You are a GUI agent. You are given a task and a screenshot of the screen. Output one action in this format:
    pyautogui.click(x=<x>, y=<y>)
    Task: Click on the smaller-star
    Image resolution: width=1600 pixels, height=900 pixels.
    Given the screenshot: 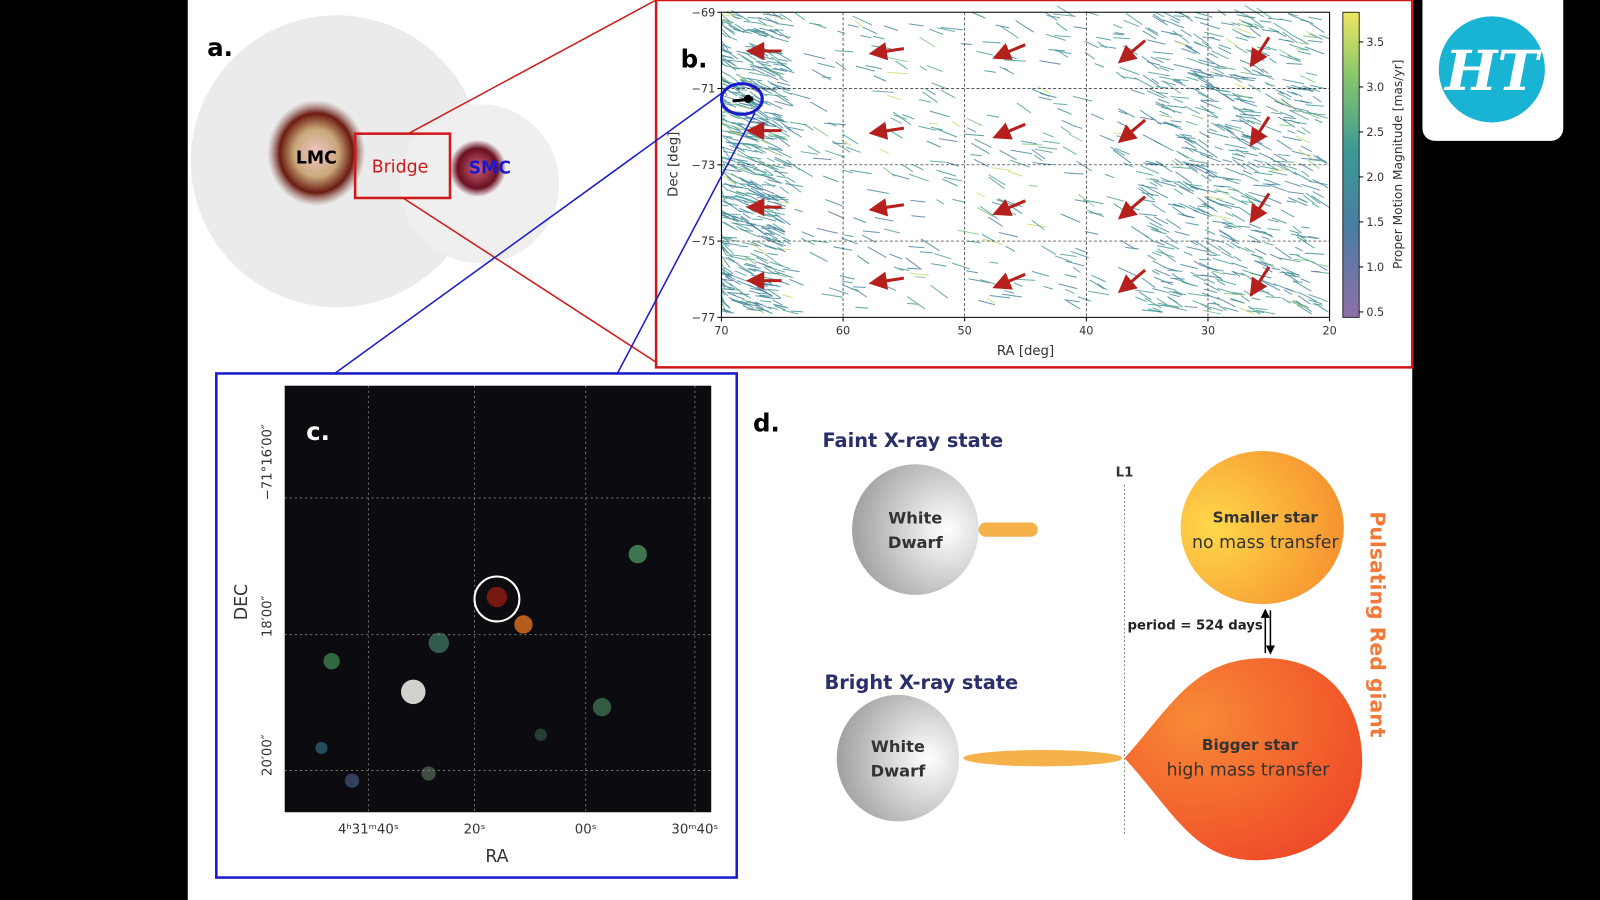 What is the action you would take?
    pyautogui.click(x=1262, y=528)
    